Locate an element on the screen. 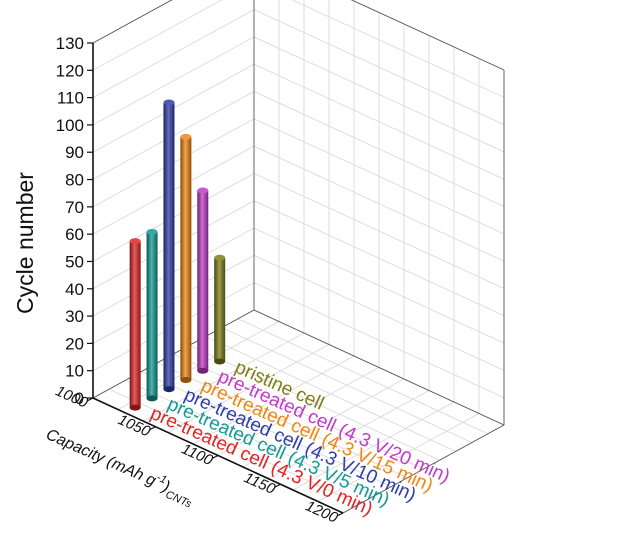 This screenshot has width=624, height=541. y-tick-label: 40 is located at coordinates (74, 289).